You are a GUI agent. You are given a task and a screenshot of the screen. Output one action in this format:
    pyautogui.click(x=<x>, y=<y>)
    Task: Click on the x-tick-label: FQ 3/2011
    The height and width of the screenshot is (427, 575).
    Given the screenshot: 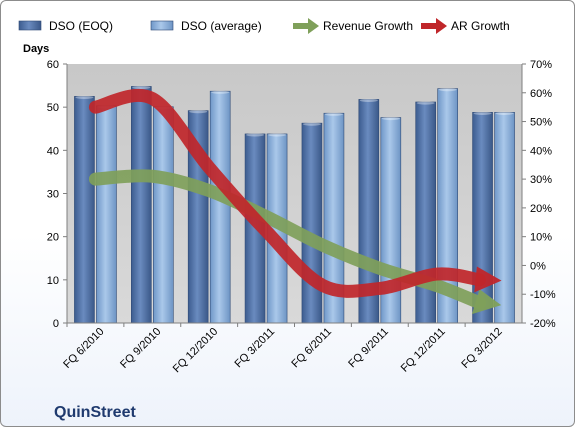 What is the action you would take?
    pyautogui.click(x=255, y=348)
    